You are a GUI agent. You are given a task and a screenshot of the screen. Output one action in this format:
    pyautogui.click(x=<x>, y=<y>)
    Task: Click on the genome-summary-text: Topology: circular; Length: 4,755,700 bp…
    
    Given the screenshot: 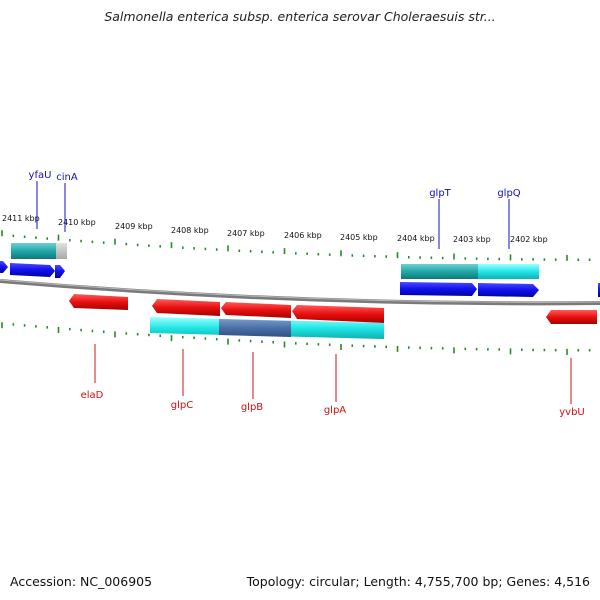 What is the action you would take?
    pyautogui.click(x=418, y=581)
    